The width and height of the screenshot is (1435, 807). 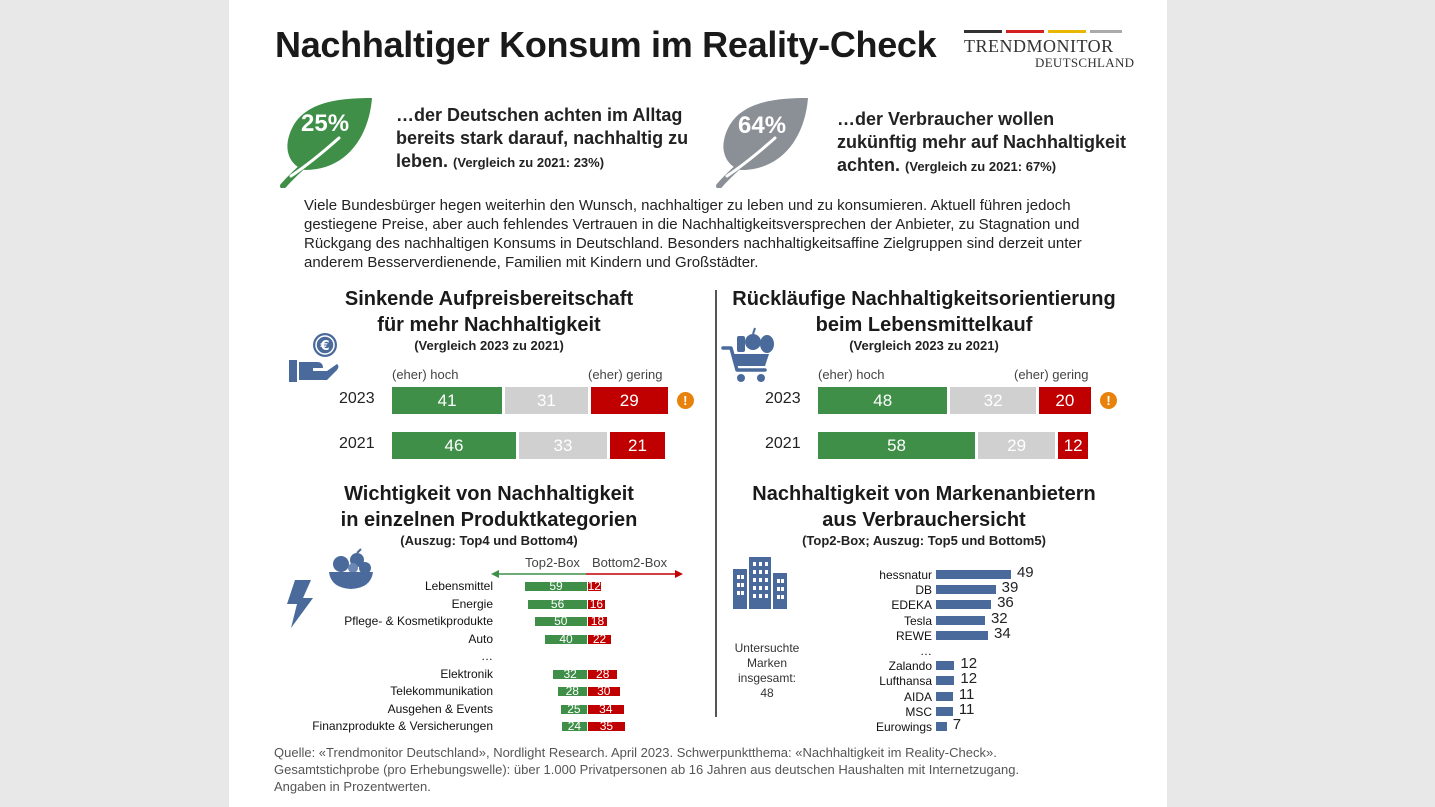 What do you see at coordinates (762, 143) in the screenshot?
I see `gray-leaf-icon` at bounding box center [762, 143].